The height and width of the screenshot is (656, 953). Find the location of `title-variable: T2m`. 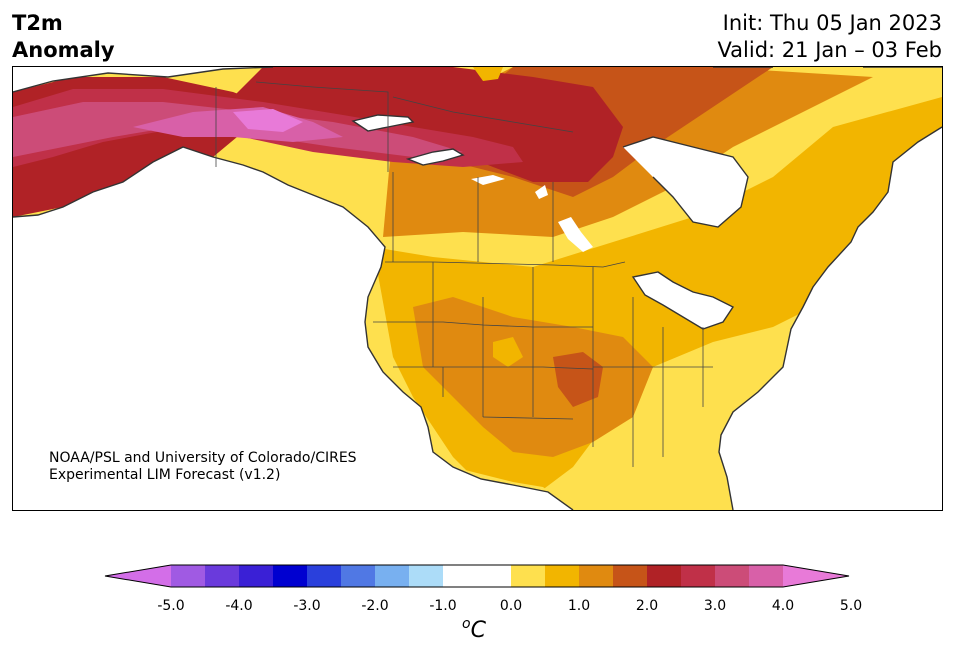

title-variable: T2m is located at coordinates (37, 23).